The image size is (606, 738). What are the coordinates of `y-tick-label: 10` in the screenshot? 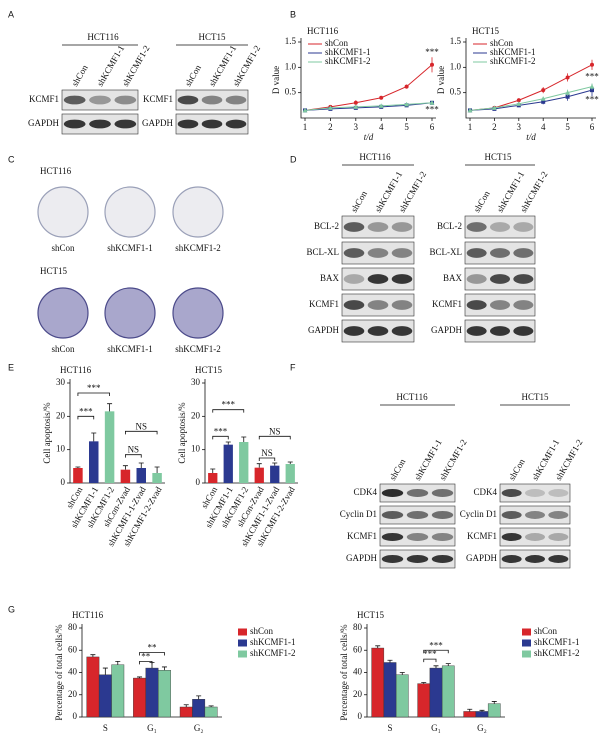 It's located at (61, 449).